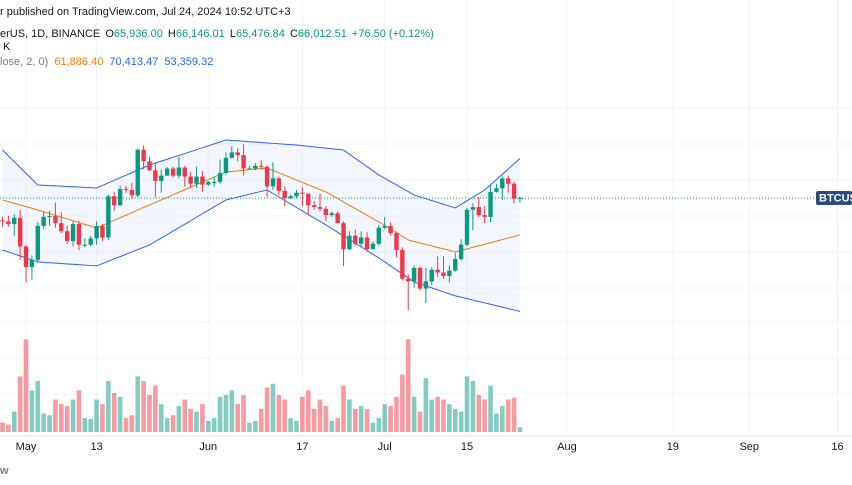 Image resolution: width=852 pixels, height=485 pixels. I want to click on x-tick-label: Jul, so click(385, 447).